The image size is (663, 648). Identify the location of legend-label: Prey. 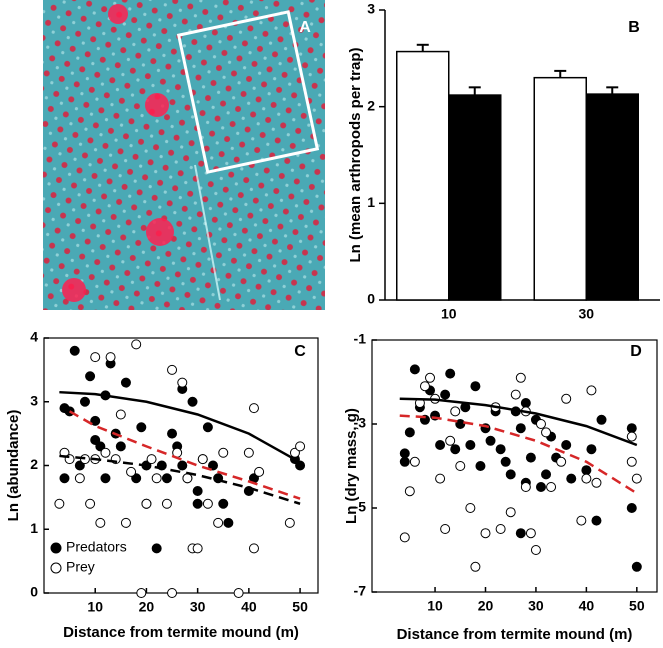
(80, 567).